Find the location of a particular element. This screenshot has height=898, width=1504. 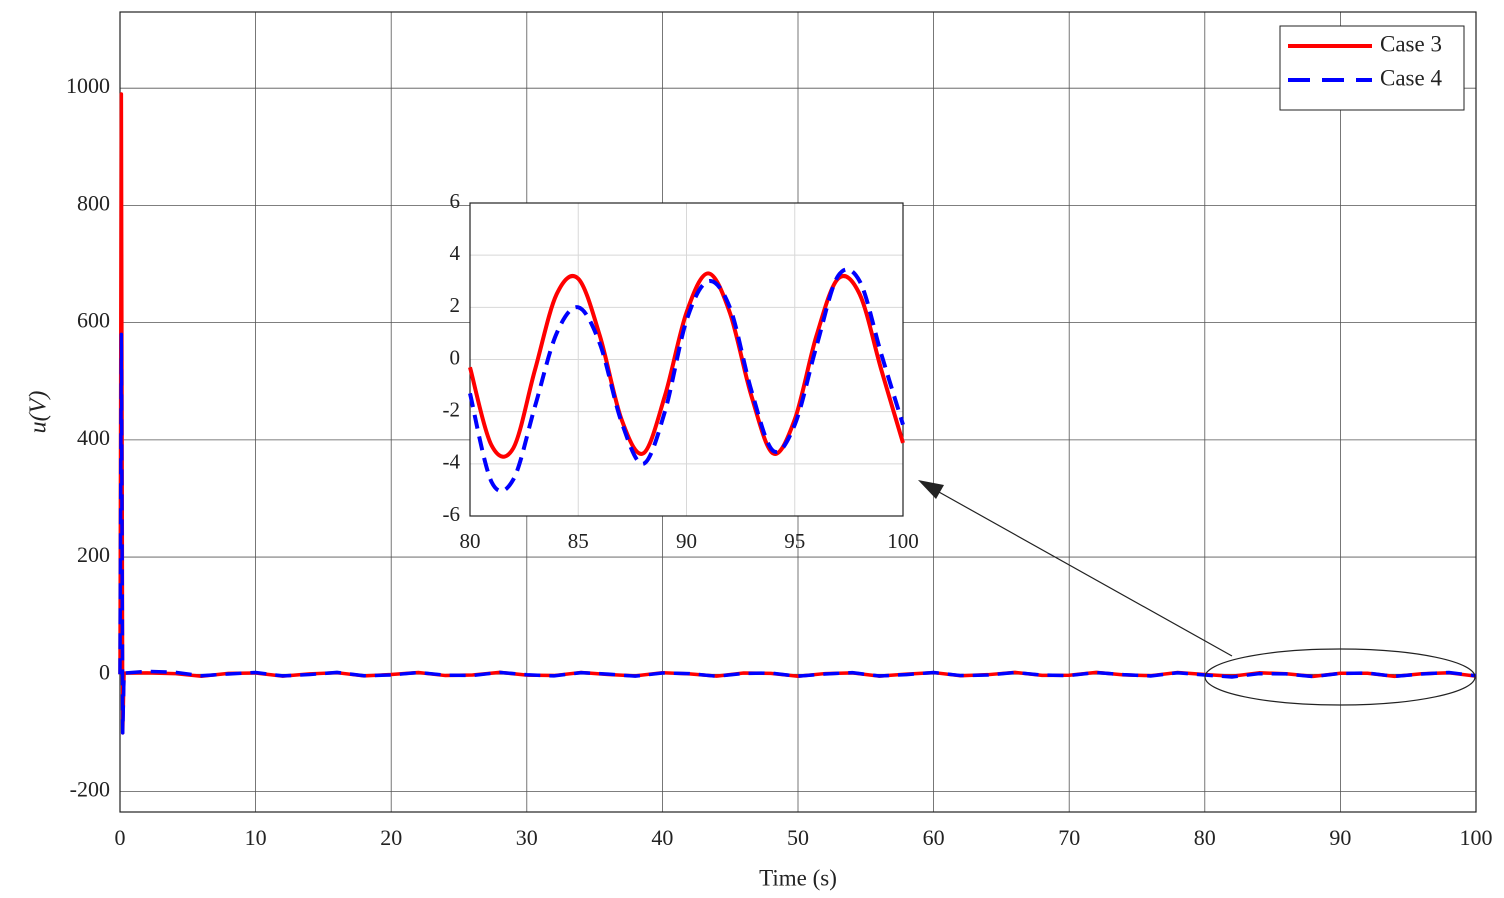

y-tick-label: 4 is located at coordinates (455, 253).